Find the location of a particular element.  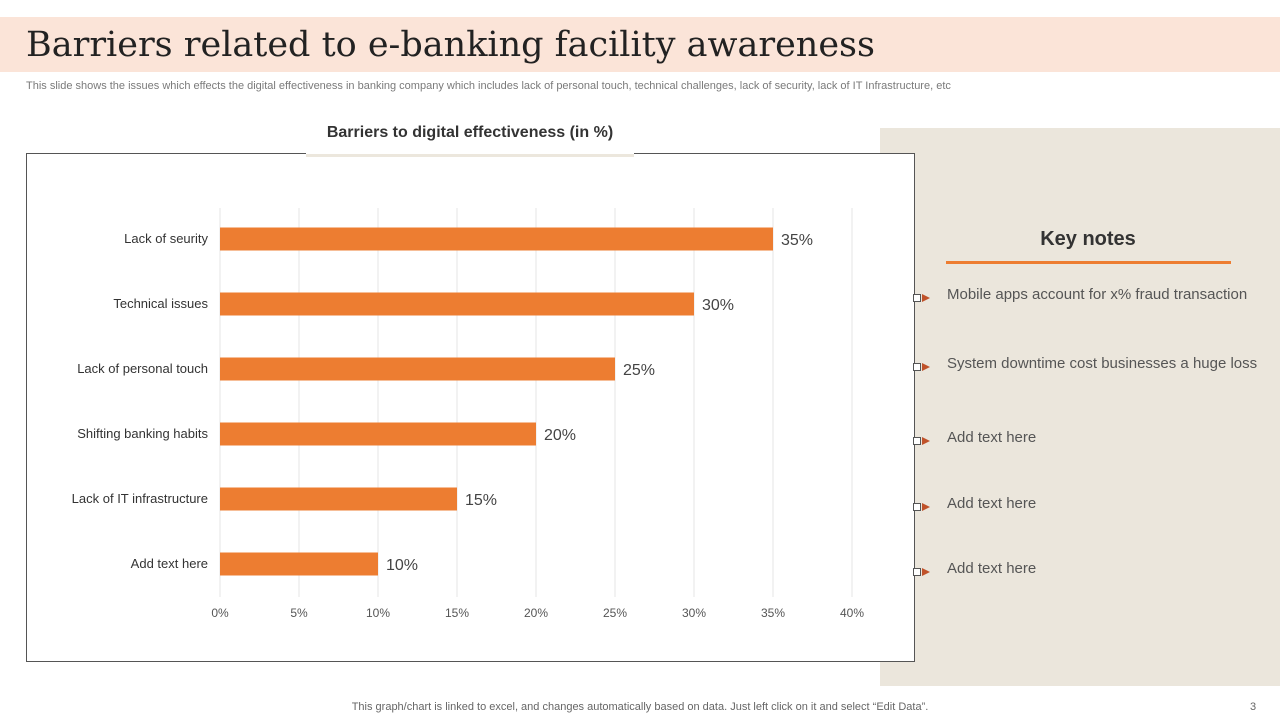

category-label: Lack of IT infrastructure is located at coordinates (140, 498).